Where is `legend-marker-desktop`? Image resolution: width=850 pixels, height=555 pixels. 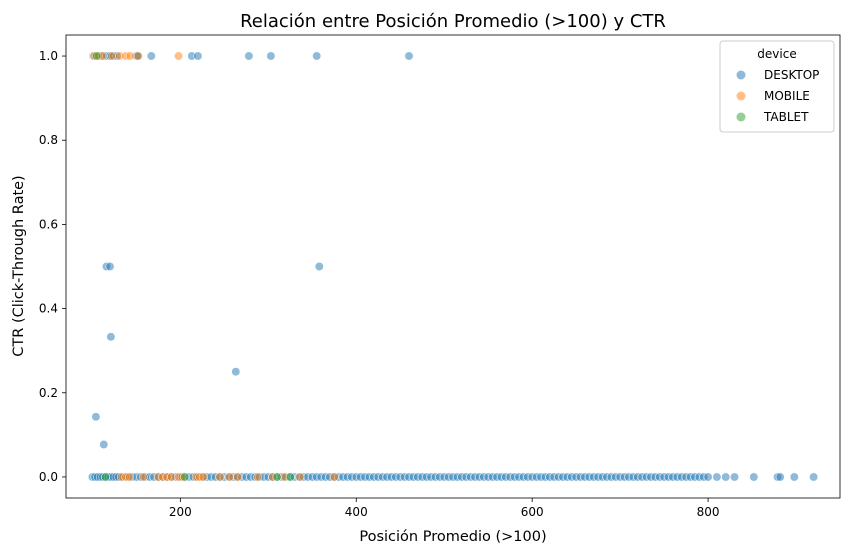
legend-marker-desktop is located at coordinates (741, 75).